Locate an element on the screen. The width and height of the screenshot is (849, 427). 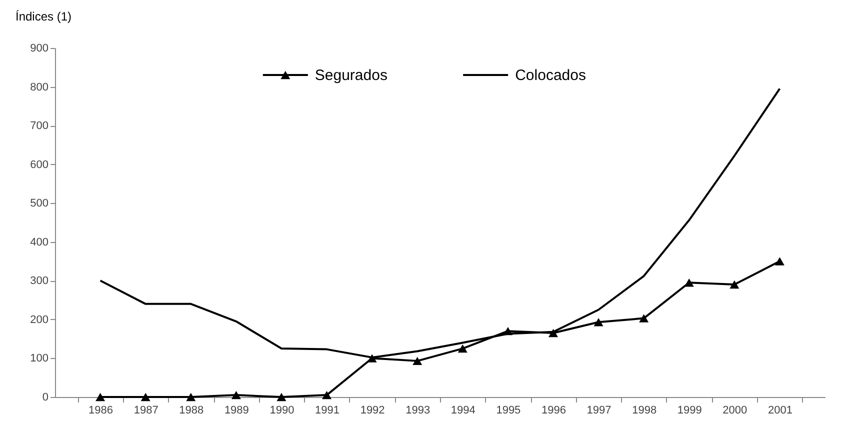
y-tick-label: 800 is located at coordinates (39, 87).